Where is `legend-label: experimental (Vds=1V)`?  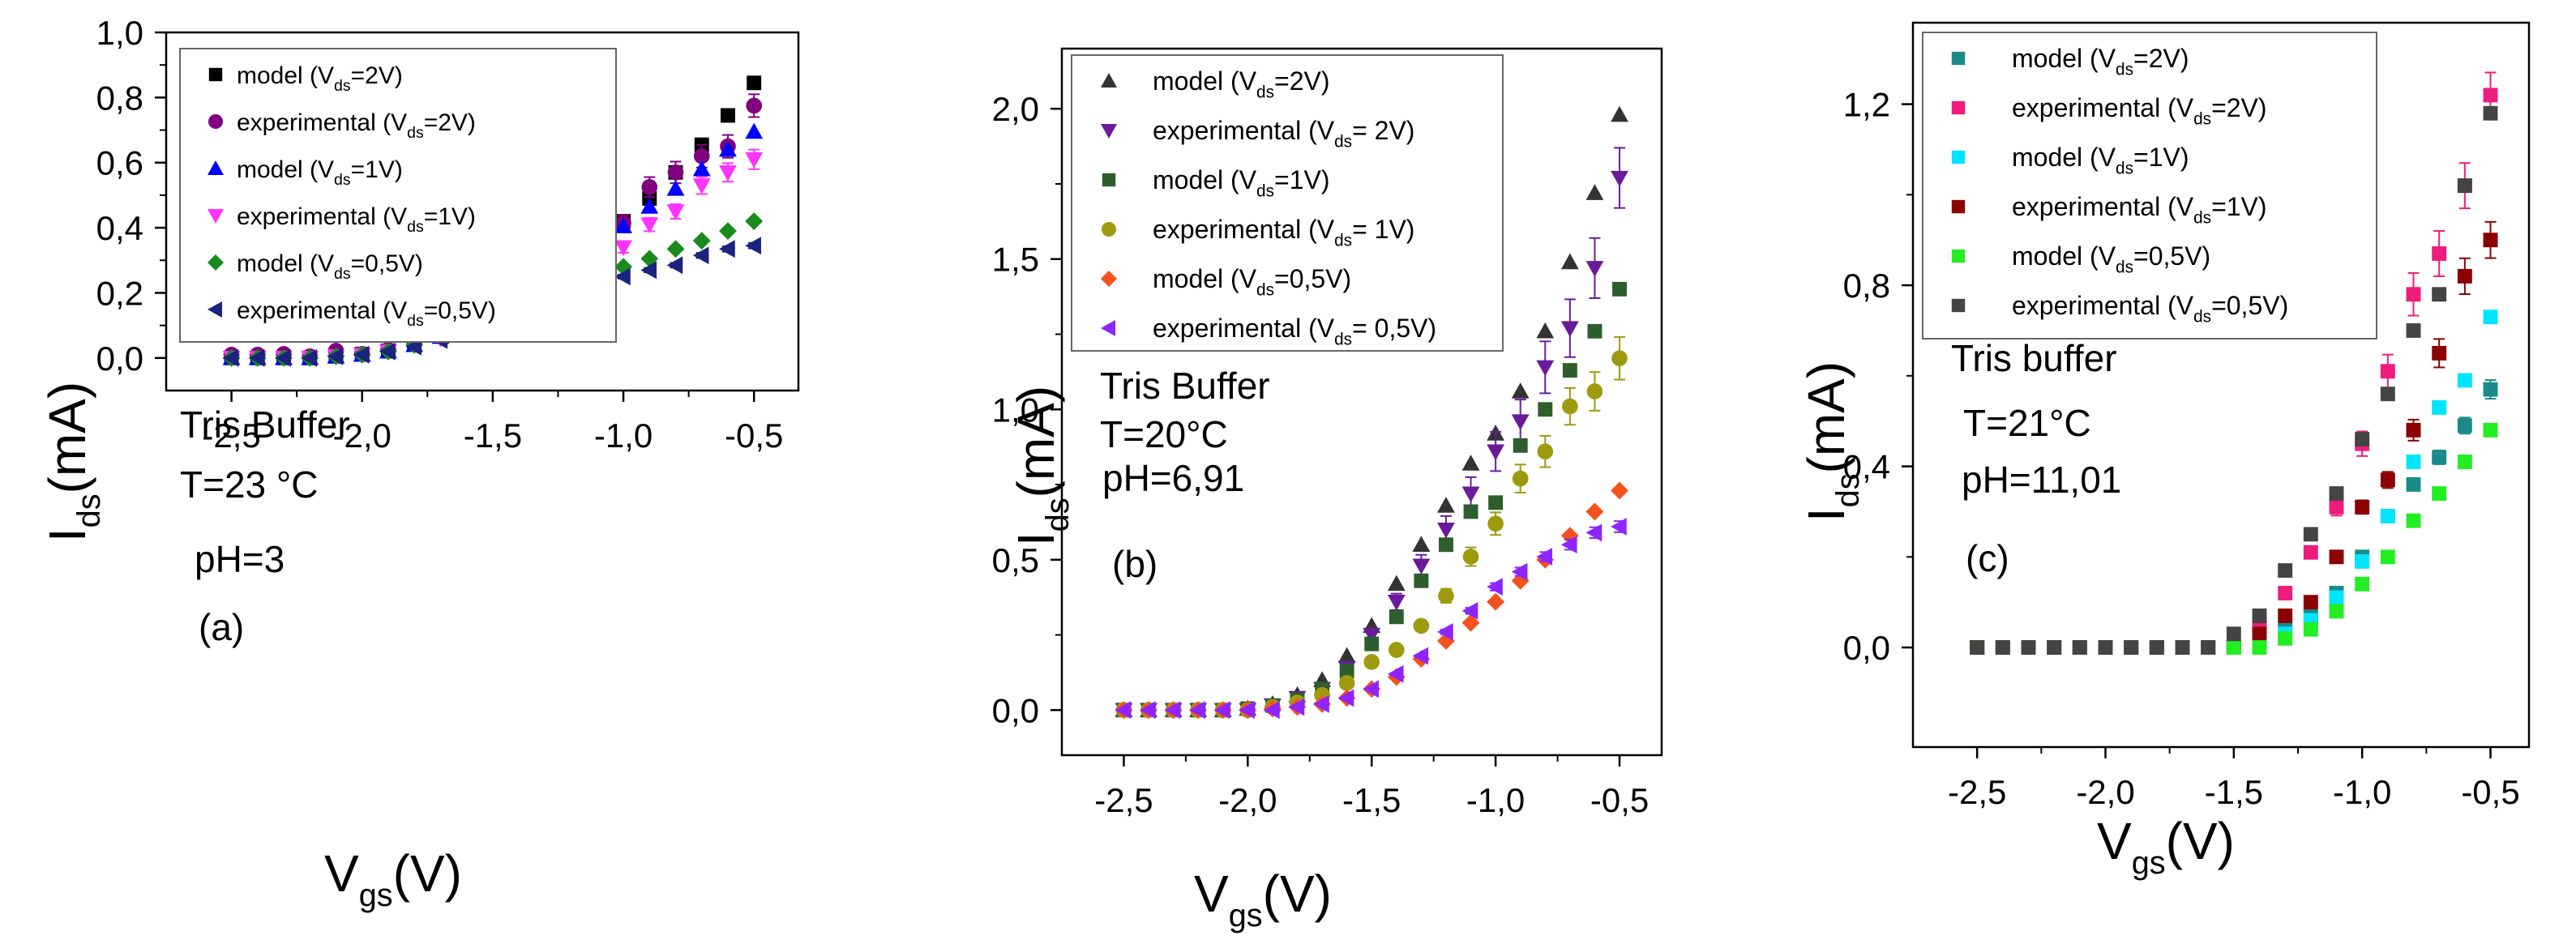
legend-label: experimental (Vds=1V) is located at coordinates (2139, 210).